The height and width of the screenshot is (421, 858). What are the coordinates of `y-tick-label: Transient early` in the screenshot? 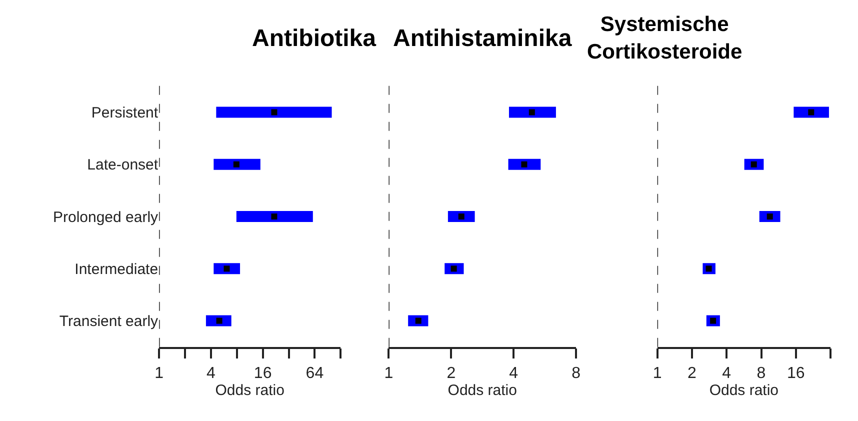 It's located at (109, 321).